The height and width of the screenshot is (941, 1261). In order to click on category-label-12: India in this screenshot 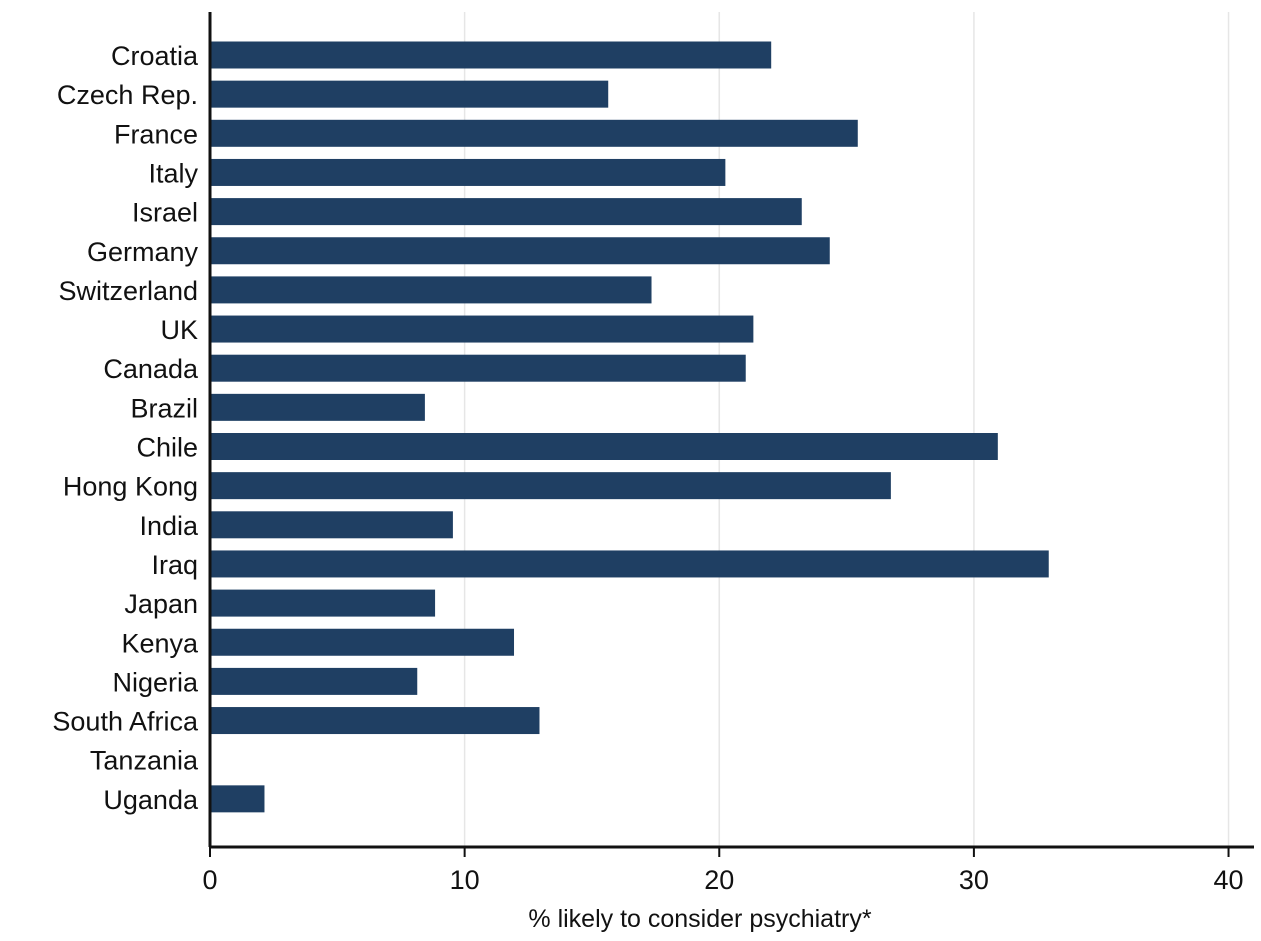, I will do `click(169, 526)`.